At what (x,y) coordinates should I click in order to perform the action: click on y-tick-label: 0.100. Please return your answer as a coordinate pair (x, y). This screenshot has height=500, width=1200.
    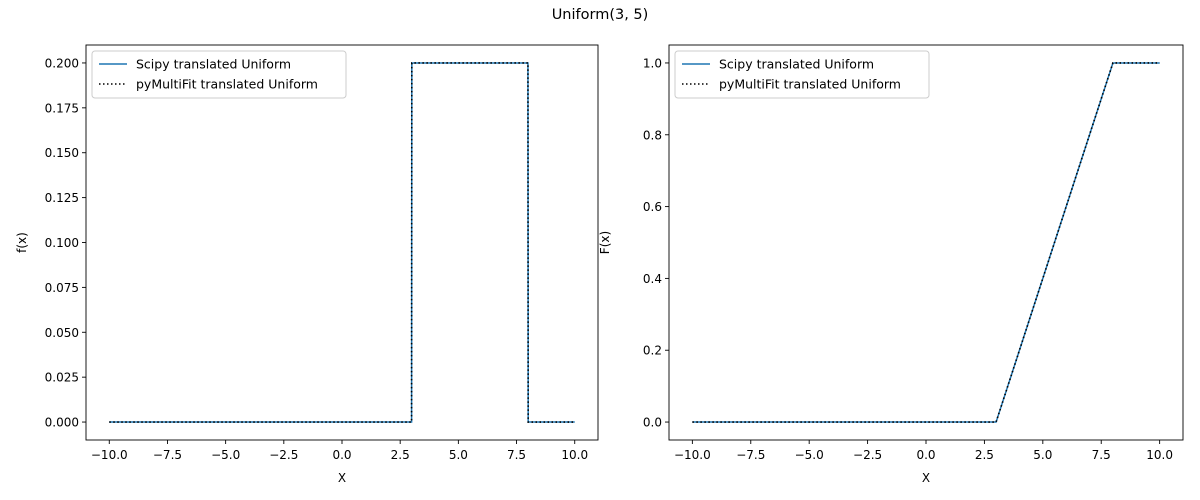
    Looking at the image, I should click on (62, 243).